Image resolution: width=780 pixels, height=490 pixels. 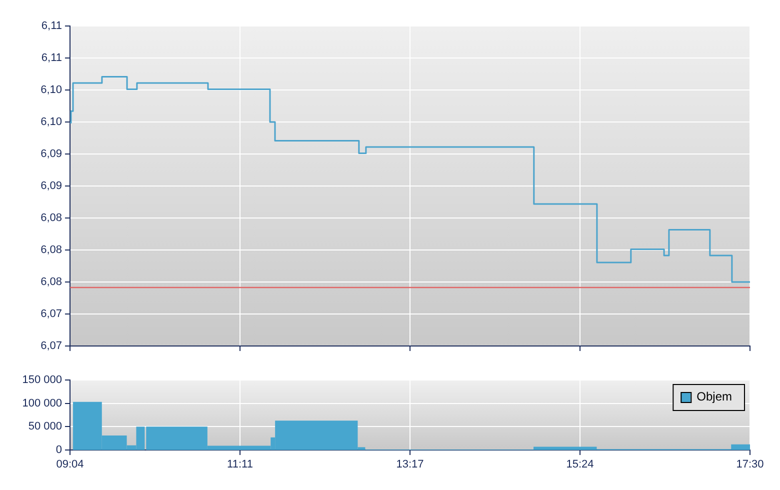 I want to click on x-tick-label: 17:30, so click(x=750, y=464).